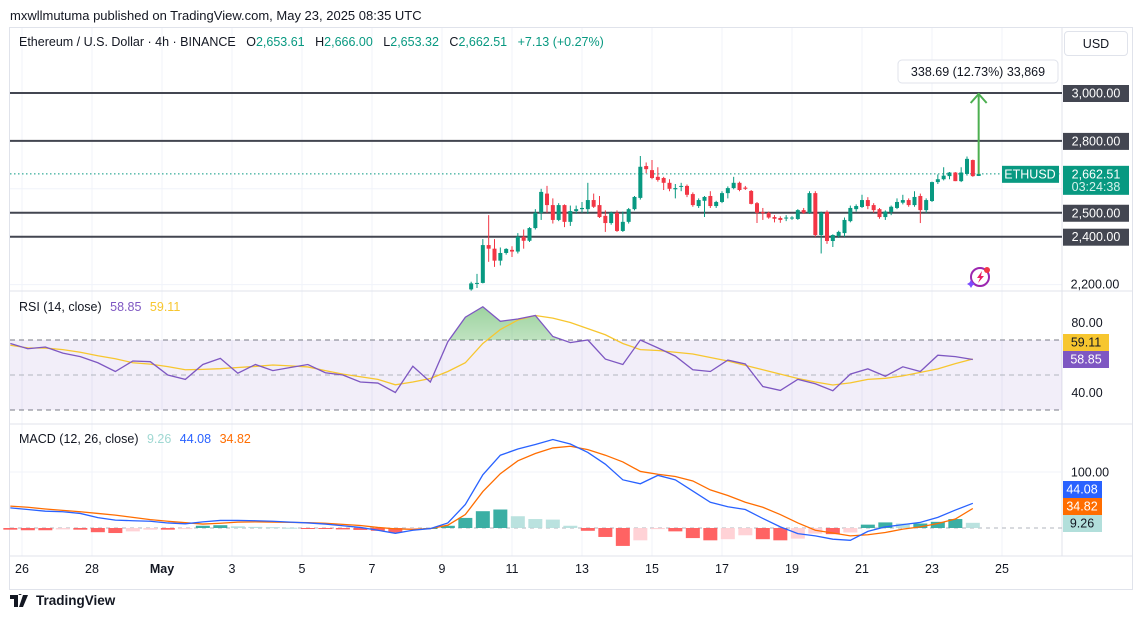 This screenshot has height=618, width=1143. I want to click on macd-line, so click(492, 489).